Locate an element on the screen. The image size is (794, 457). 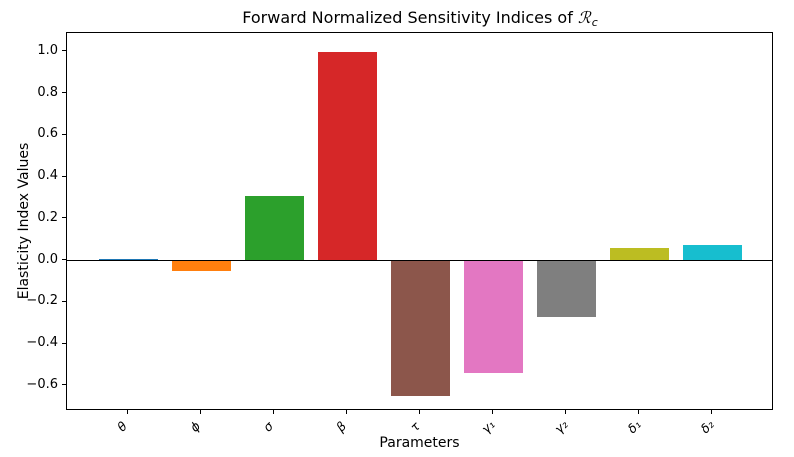
y-tick-label: 0.2 is located at coordinates (47, 217).